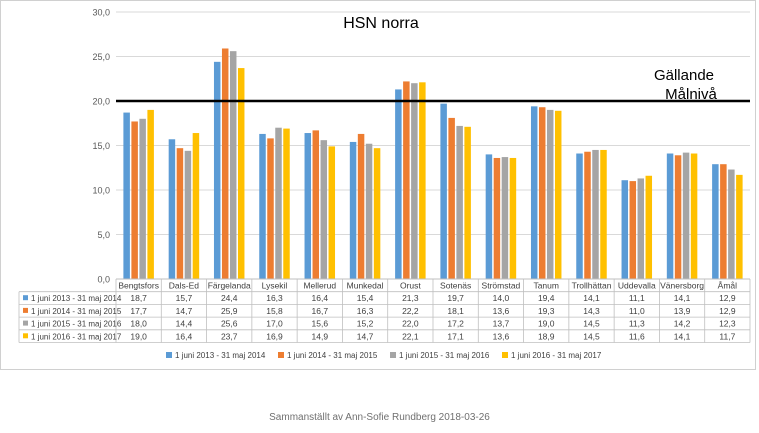  I want to click on y-tick-label: 5,0, so click(103, 235).